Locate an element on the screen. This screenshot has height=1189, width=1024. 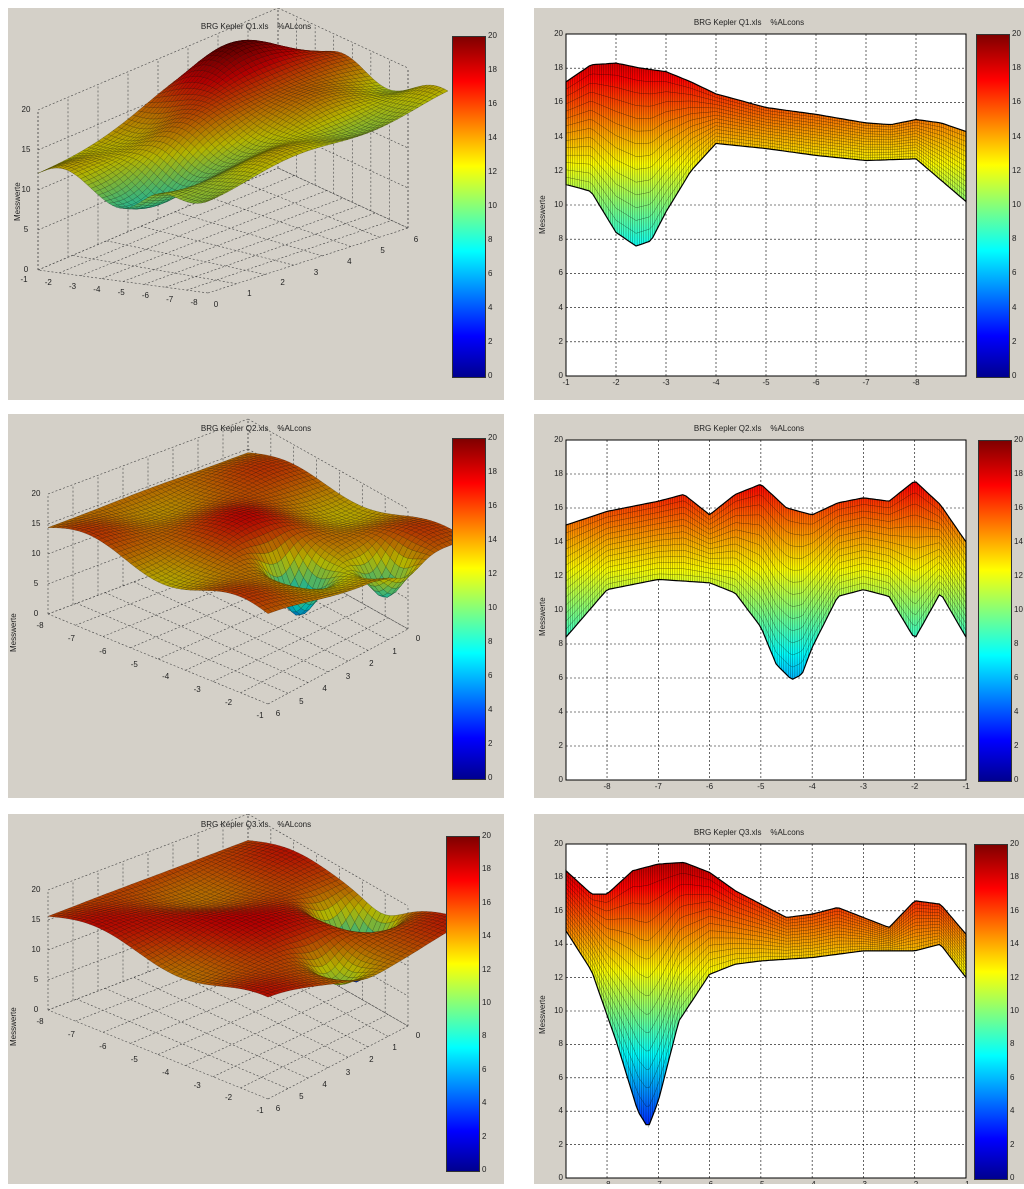
y-tick-label: 4 is located at coordinates (324, 688).